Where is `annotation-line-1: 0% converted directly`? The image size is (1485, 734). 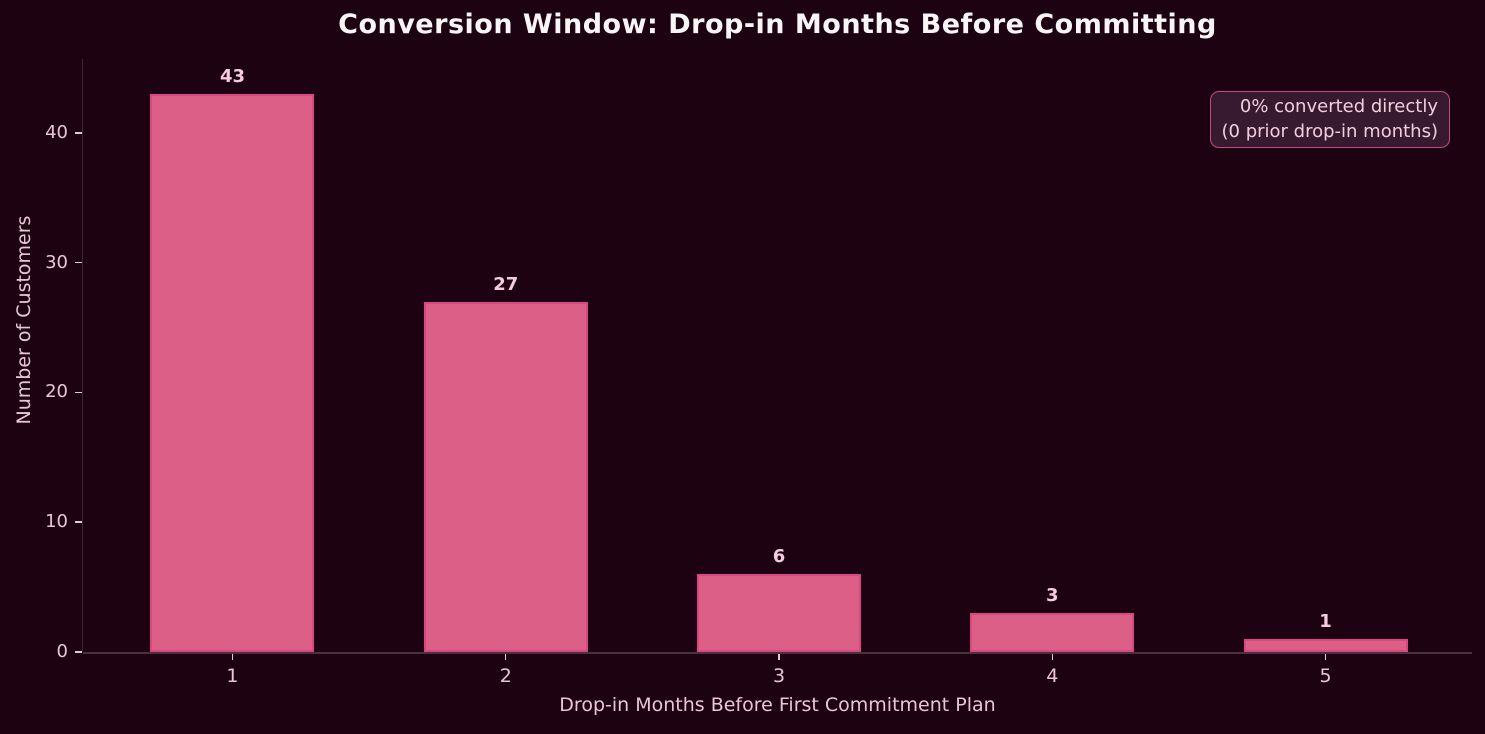 annotation-line-1: 0% converted directly is located at coordinates (1338, 106).